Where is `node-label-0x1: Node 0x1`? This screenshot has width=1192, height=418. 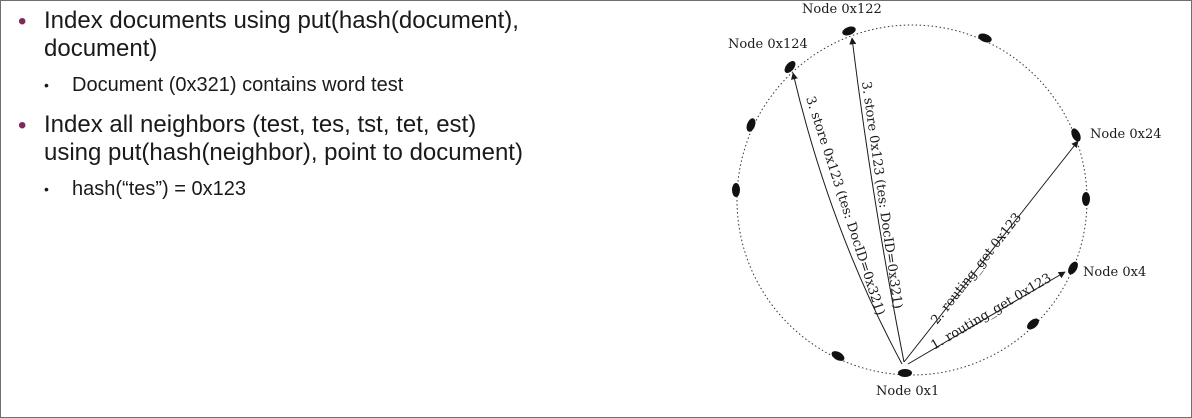 node-label-0x1: Node 0x1 is located at coordinates (907, 391).